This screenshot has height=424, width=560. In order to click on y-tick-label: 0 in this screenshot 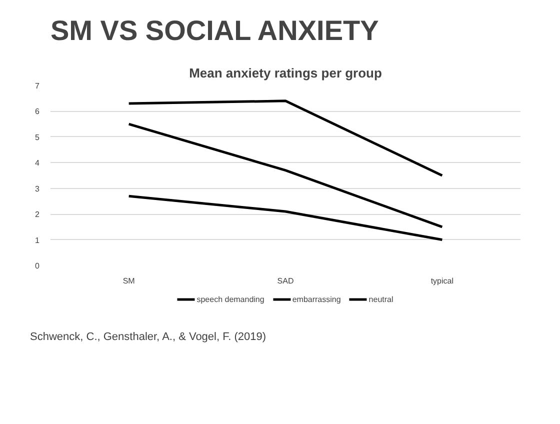, I will do `click(37, 266)`.